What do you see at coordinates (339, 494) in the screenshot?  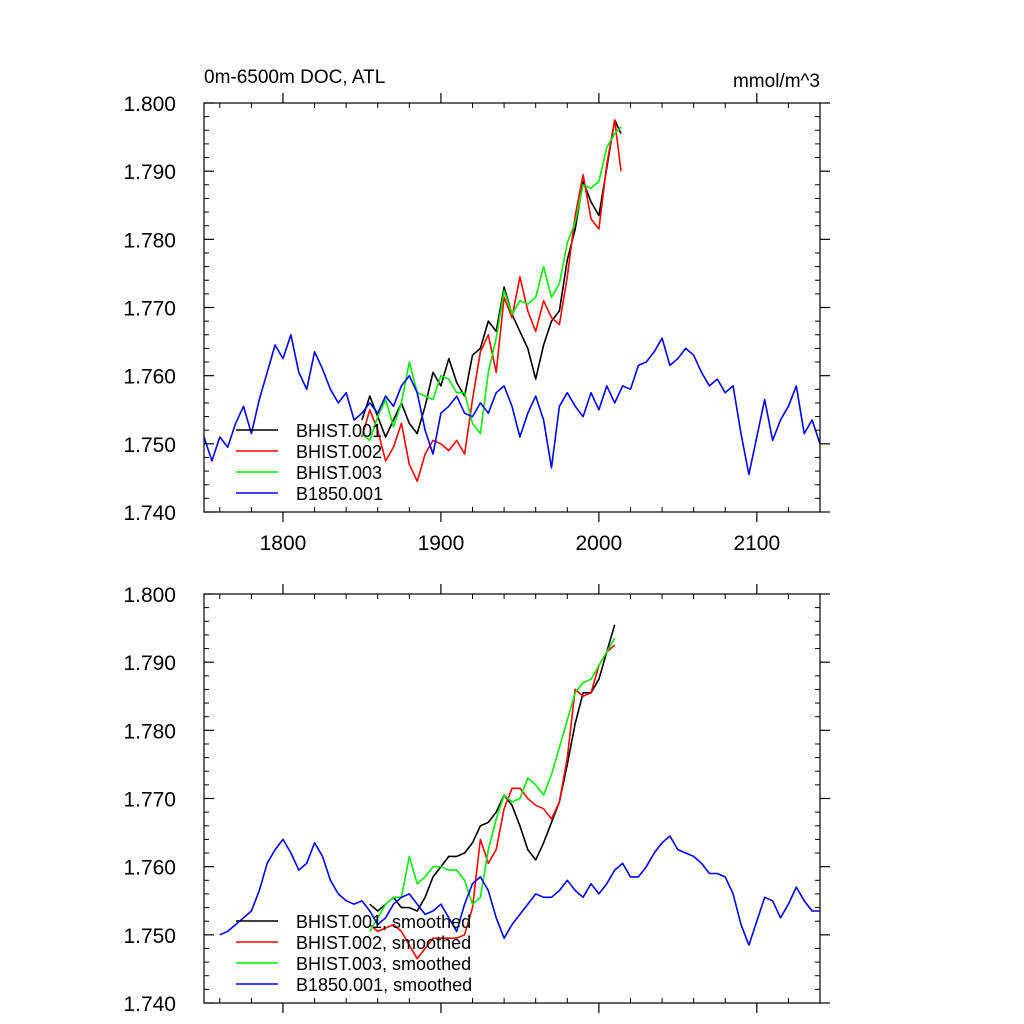 I see `legend-label: B1850.001` at bounding box center [339, 494].